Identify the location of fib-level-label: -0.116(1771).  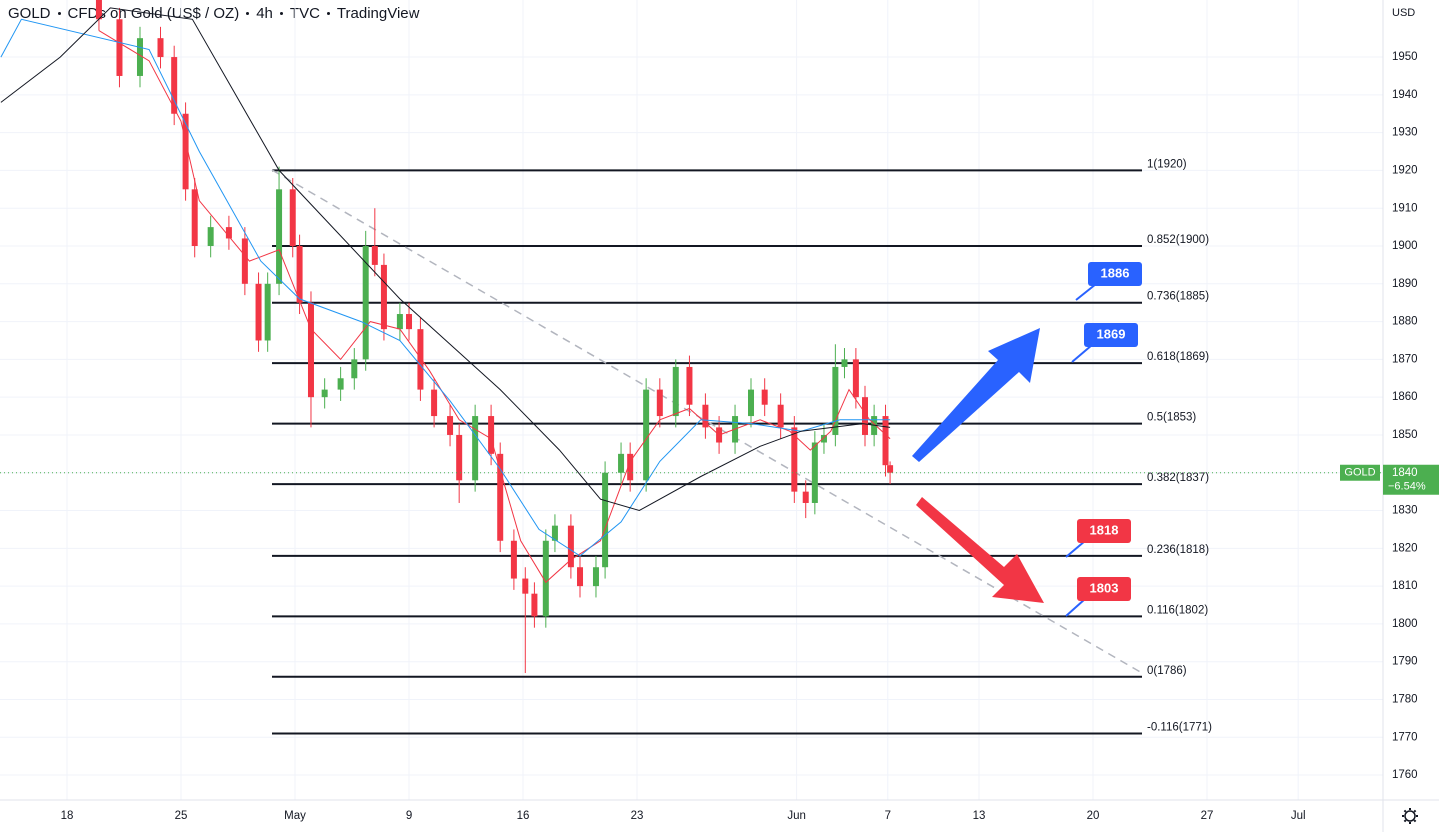
(1179, 728).